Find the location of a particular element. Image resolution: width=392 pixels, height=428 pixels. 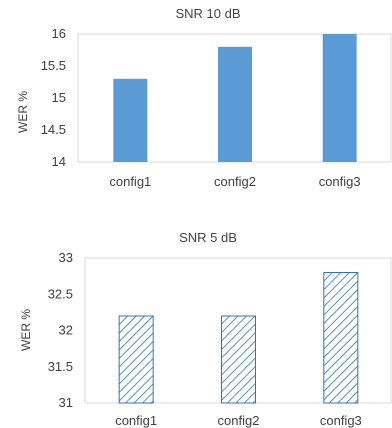

y-tick-label: 32.5 is located at coordinates (60, 293).